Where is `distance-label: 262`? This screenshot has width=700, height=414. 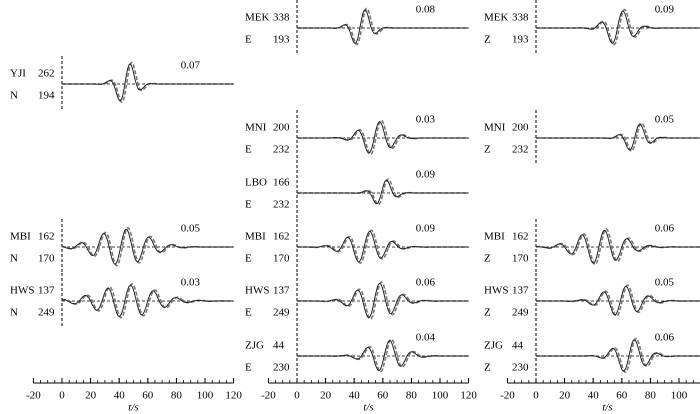 distance-label: 262 is located at coordinates (46, 74).